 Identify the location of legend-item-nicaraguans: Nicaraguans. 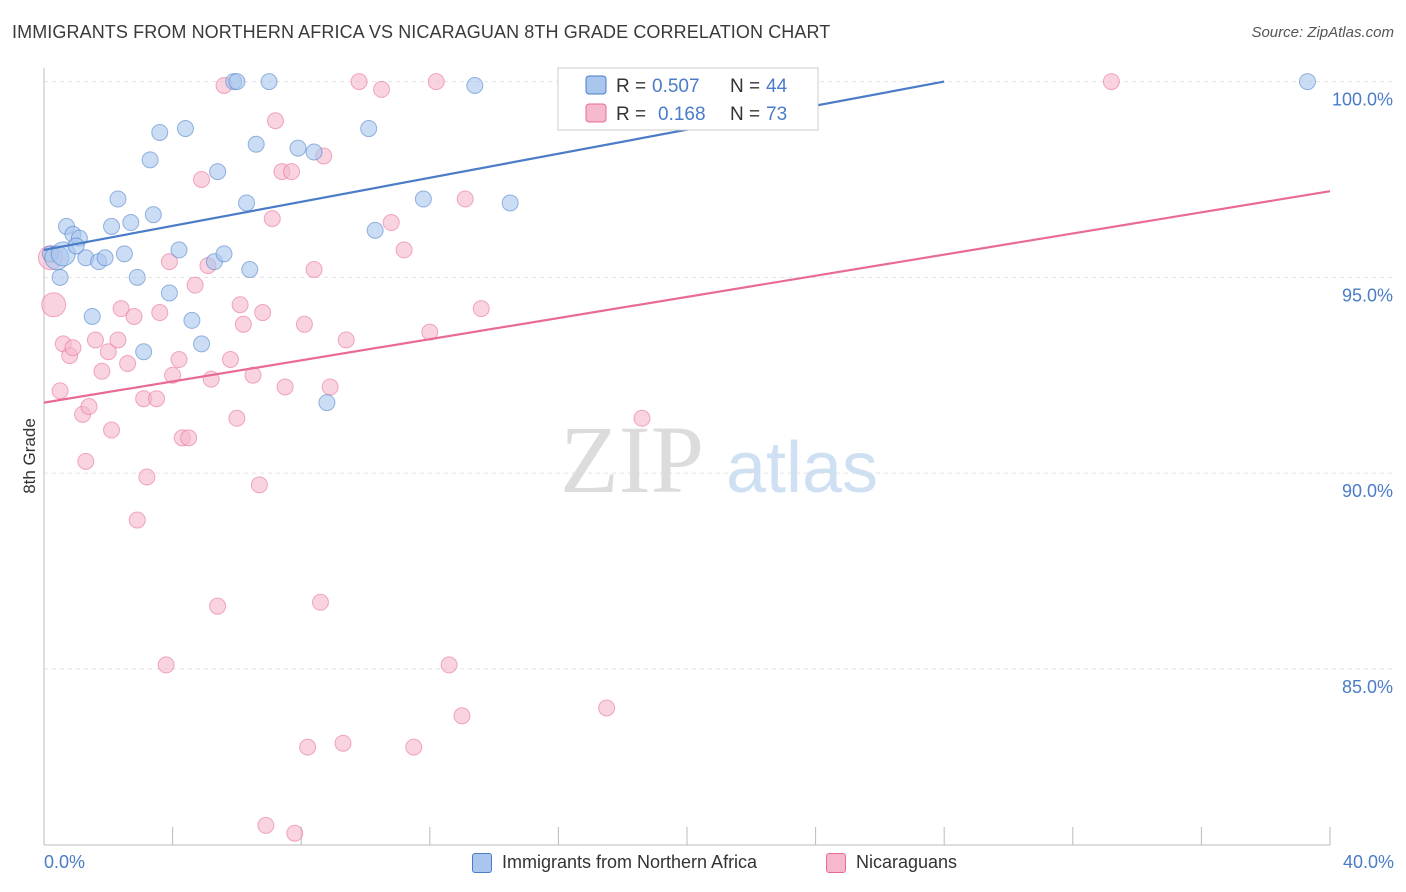
(891, 862).